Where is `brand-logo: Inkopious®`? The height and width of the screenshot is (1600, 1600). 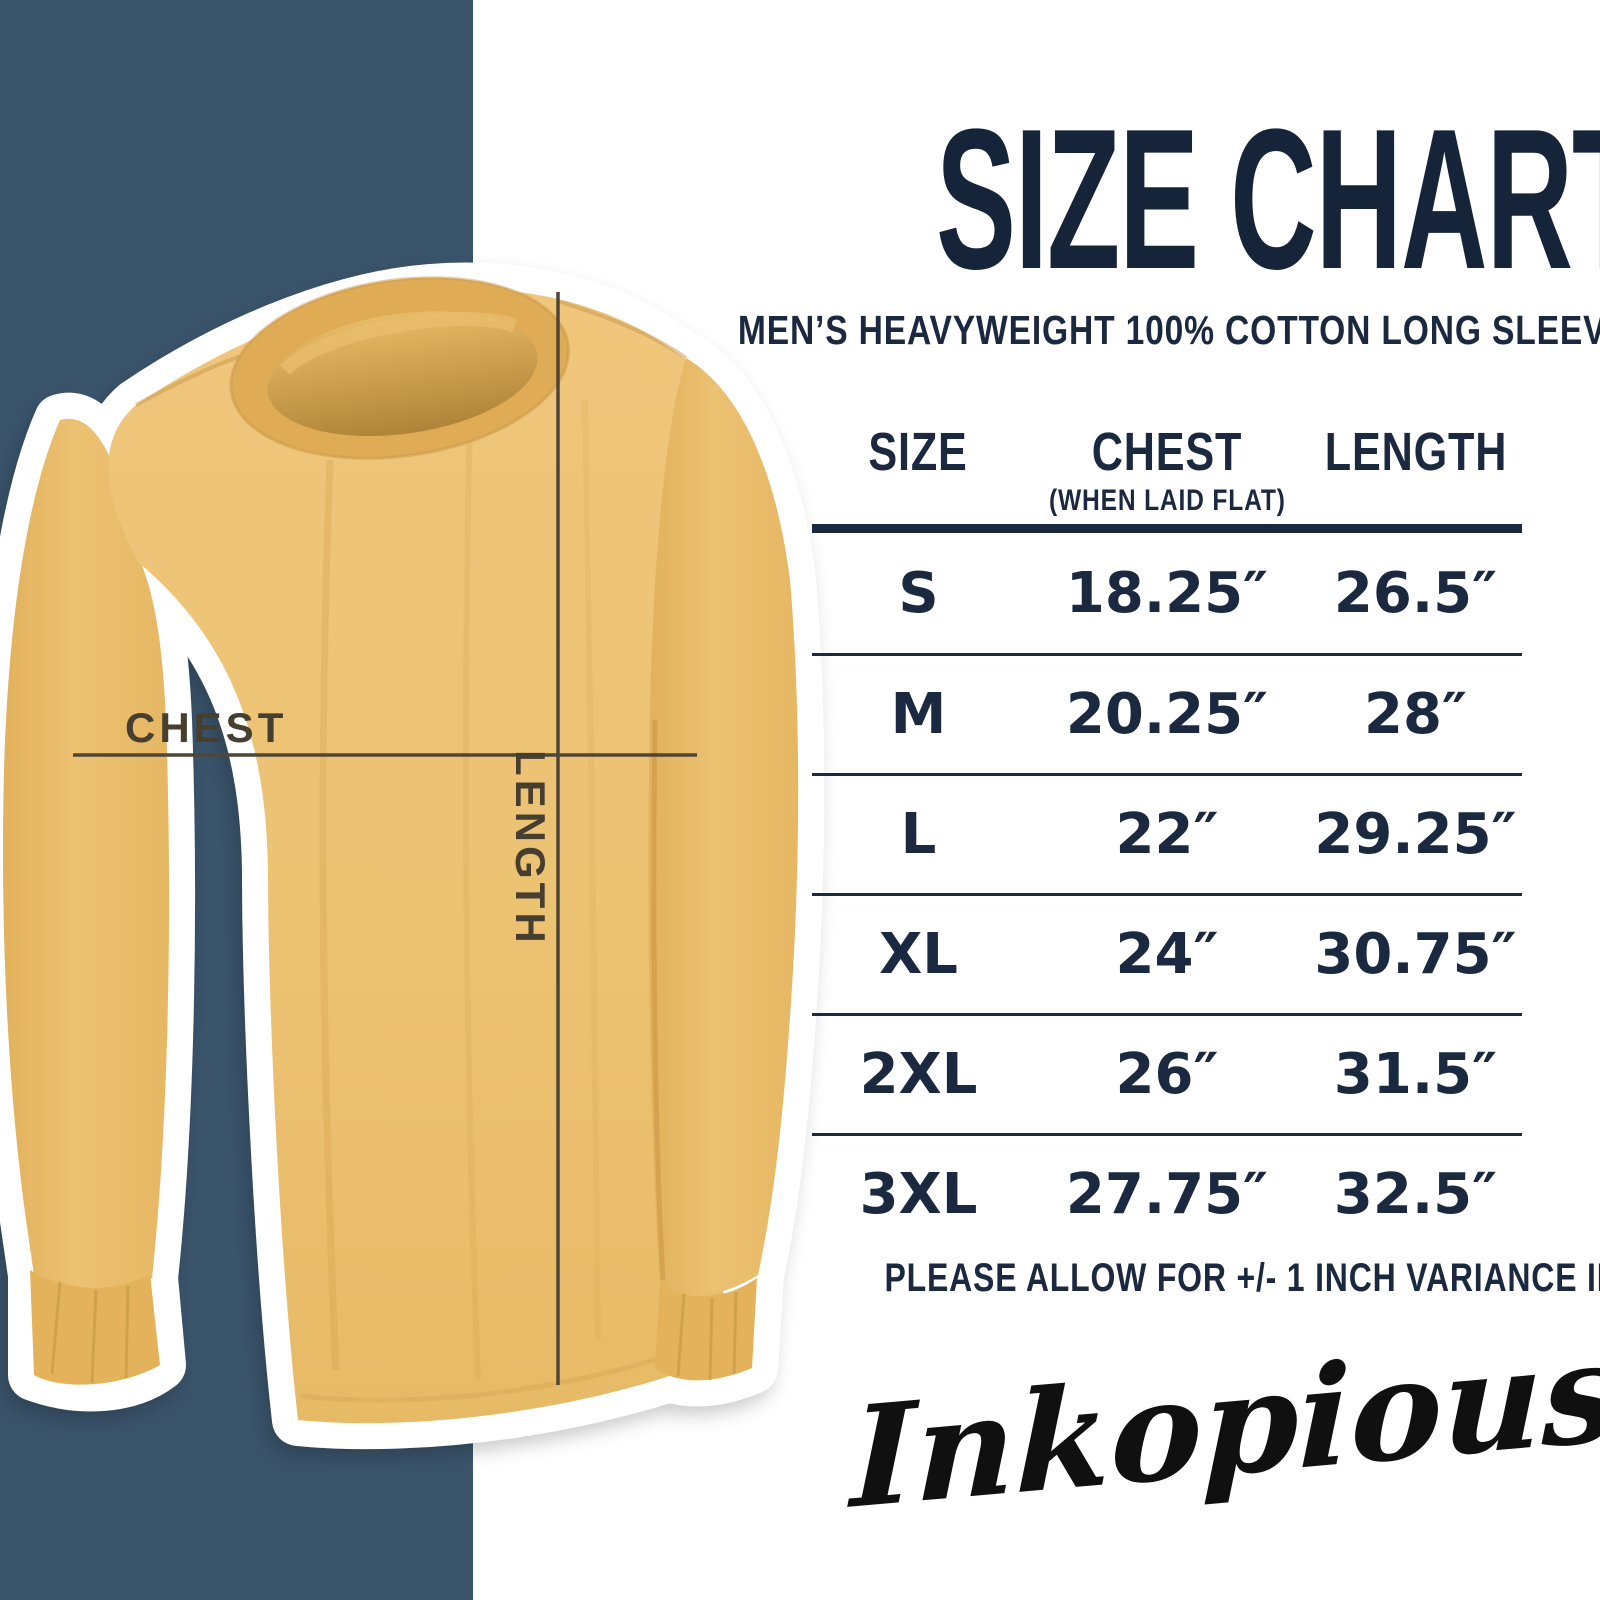 brand-logo: Inkopious® is located at coordinates (1225, 1431).